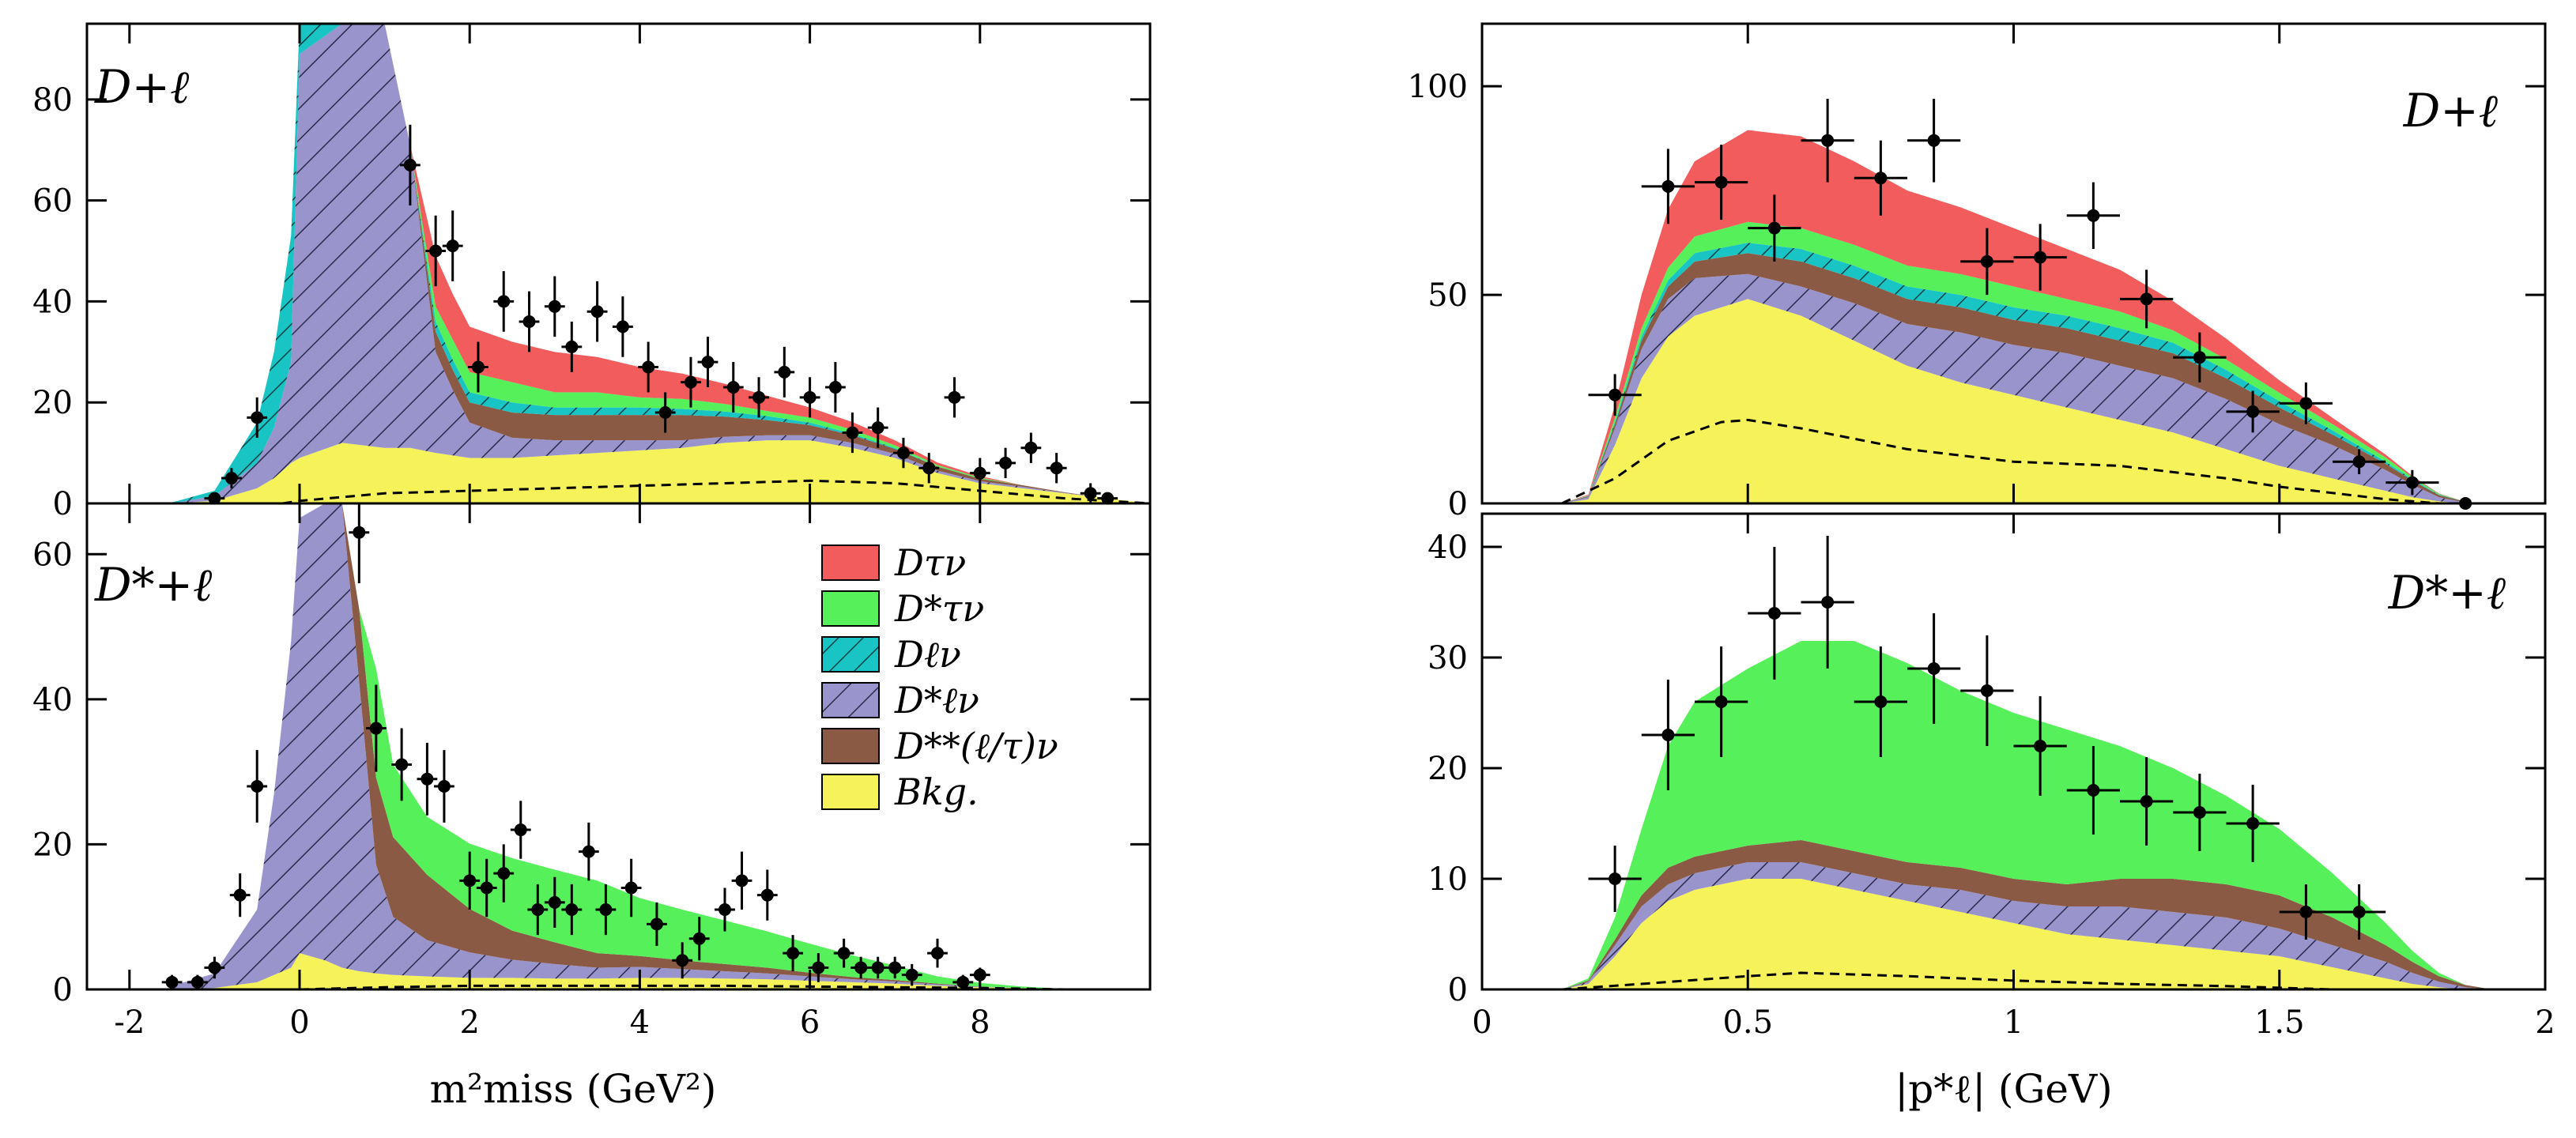 The width and height of the screenshot is (2576, 1138). What do you see at coordinates (2000, 460) in the screenshot?
I see `dashed-curve` at bounding box center [2000, 460].